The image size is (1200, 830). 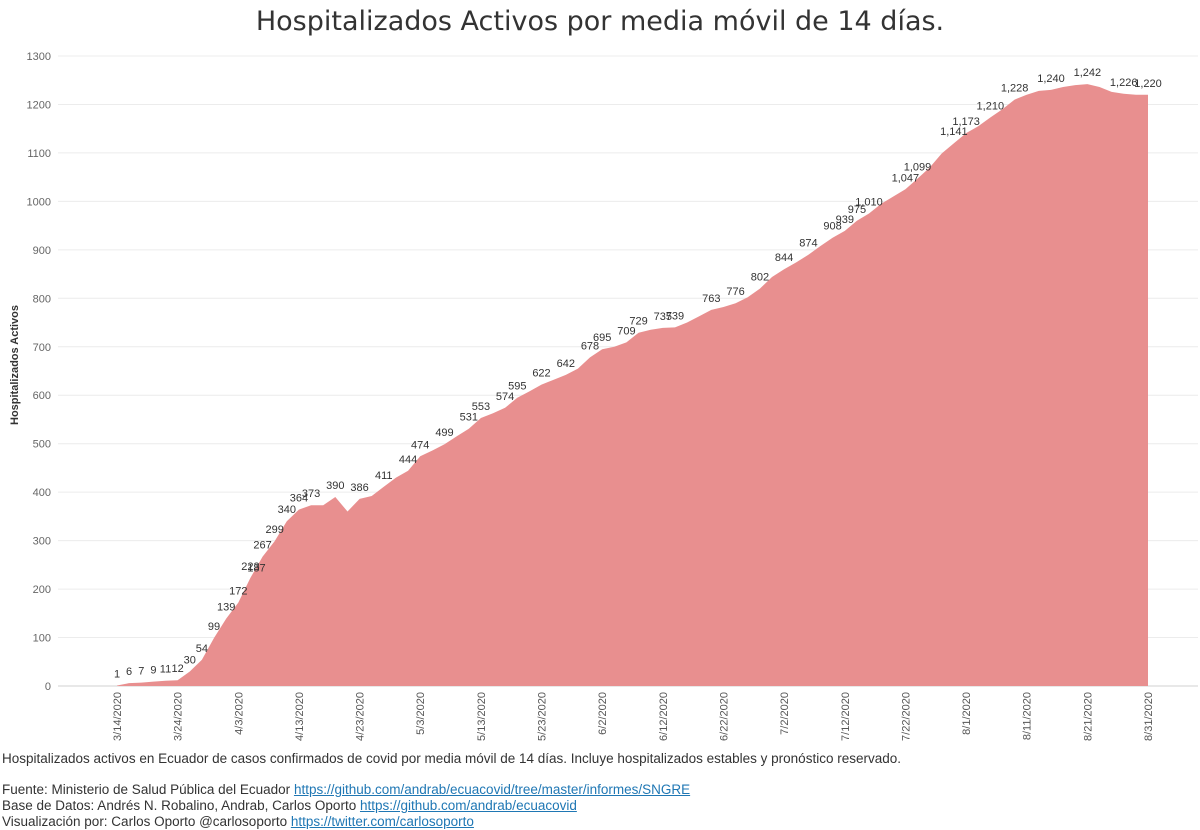 What do you see at coordinates (165, 670) in the screenshot?
I see `data-label: 11` at bounding box center [165, 670].